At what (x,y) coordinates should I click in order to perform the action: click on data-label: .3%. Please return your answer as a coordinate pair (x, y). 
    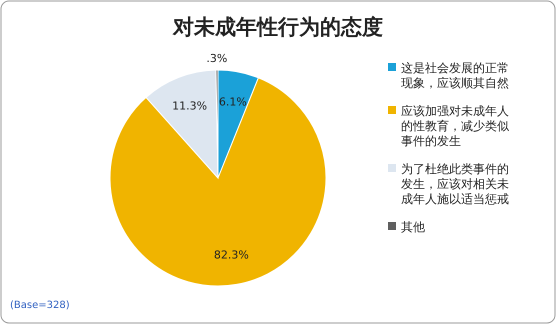
    Looking at the image, I should click on (217, 59).